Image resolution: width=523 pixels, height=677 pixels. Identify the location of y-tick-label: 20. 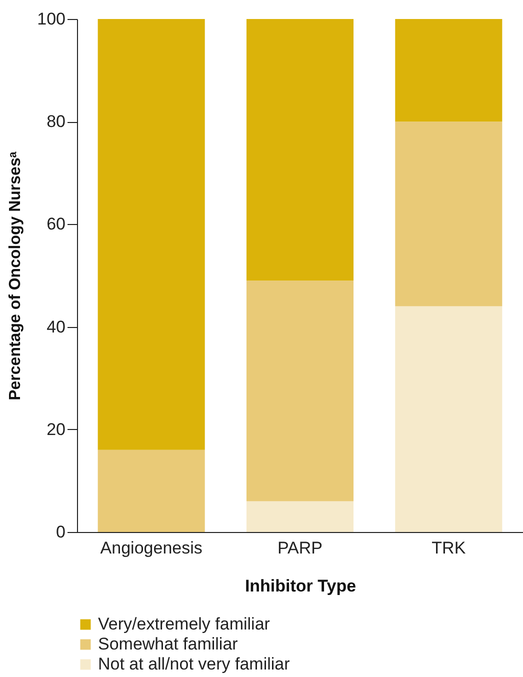
(56, 429).